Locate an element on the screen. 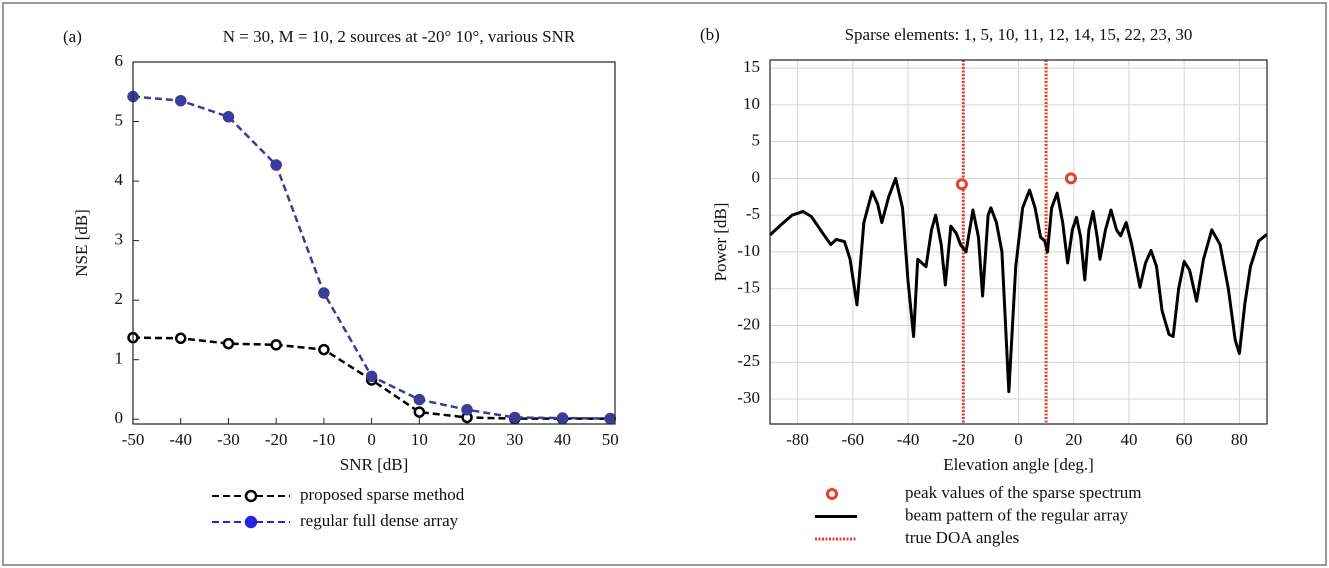 This screenshot has width=1329, height=568. x-tick-label: 50 is located at coordinates (610, 439).